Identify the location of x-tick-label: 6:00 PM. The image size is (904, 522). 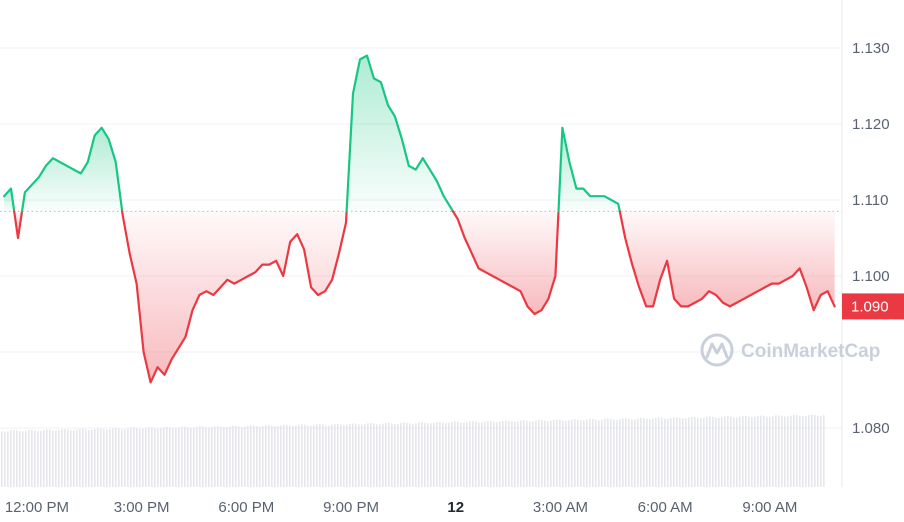
(246, 507).